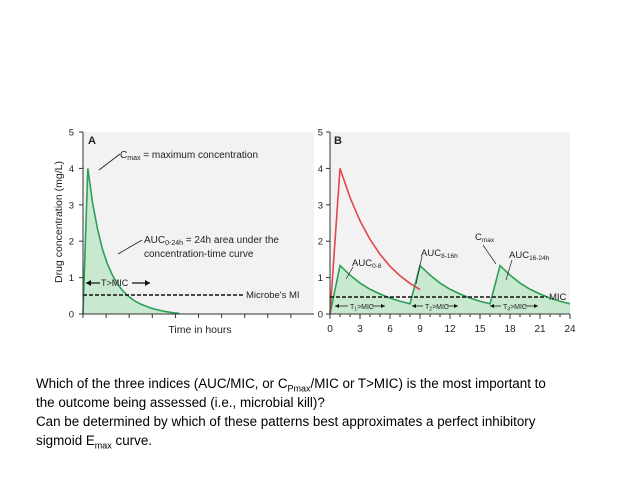 This screenshot has width=638, height=479. I want to click on panel-a-y-tick-label: 1, so click(71, 278).